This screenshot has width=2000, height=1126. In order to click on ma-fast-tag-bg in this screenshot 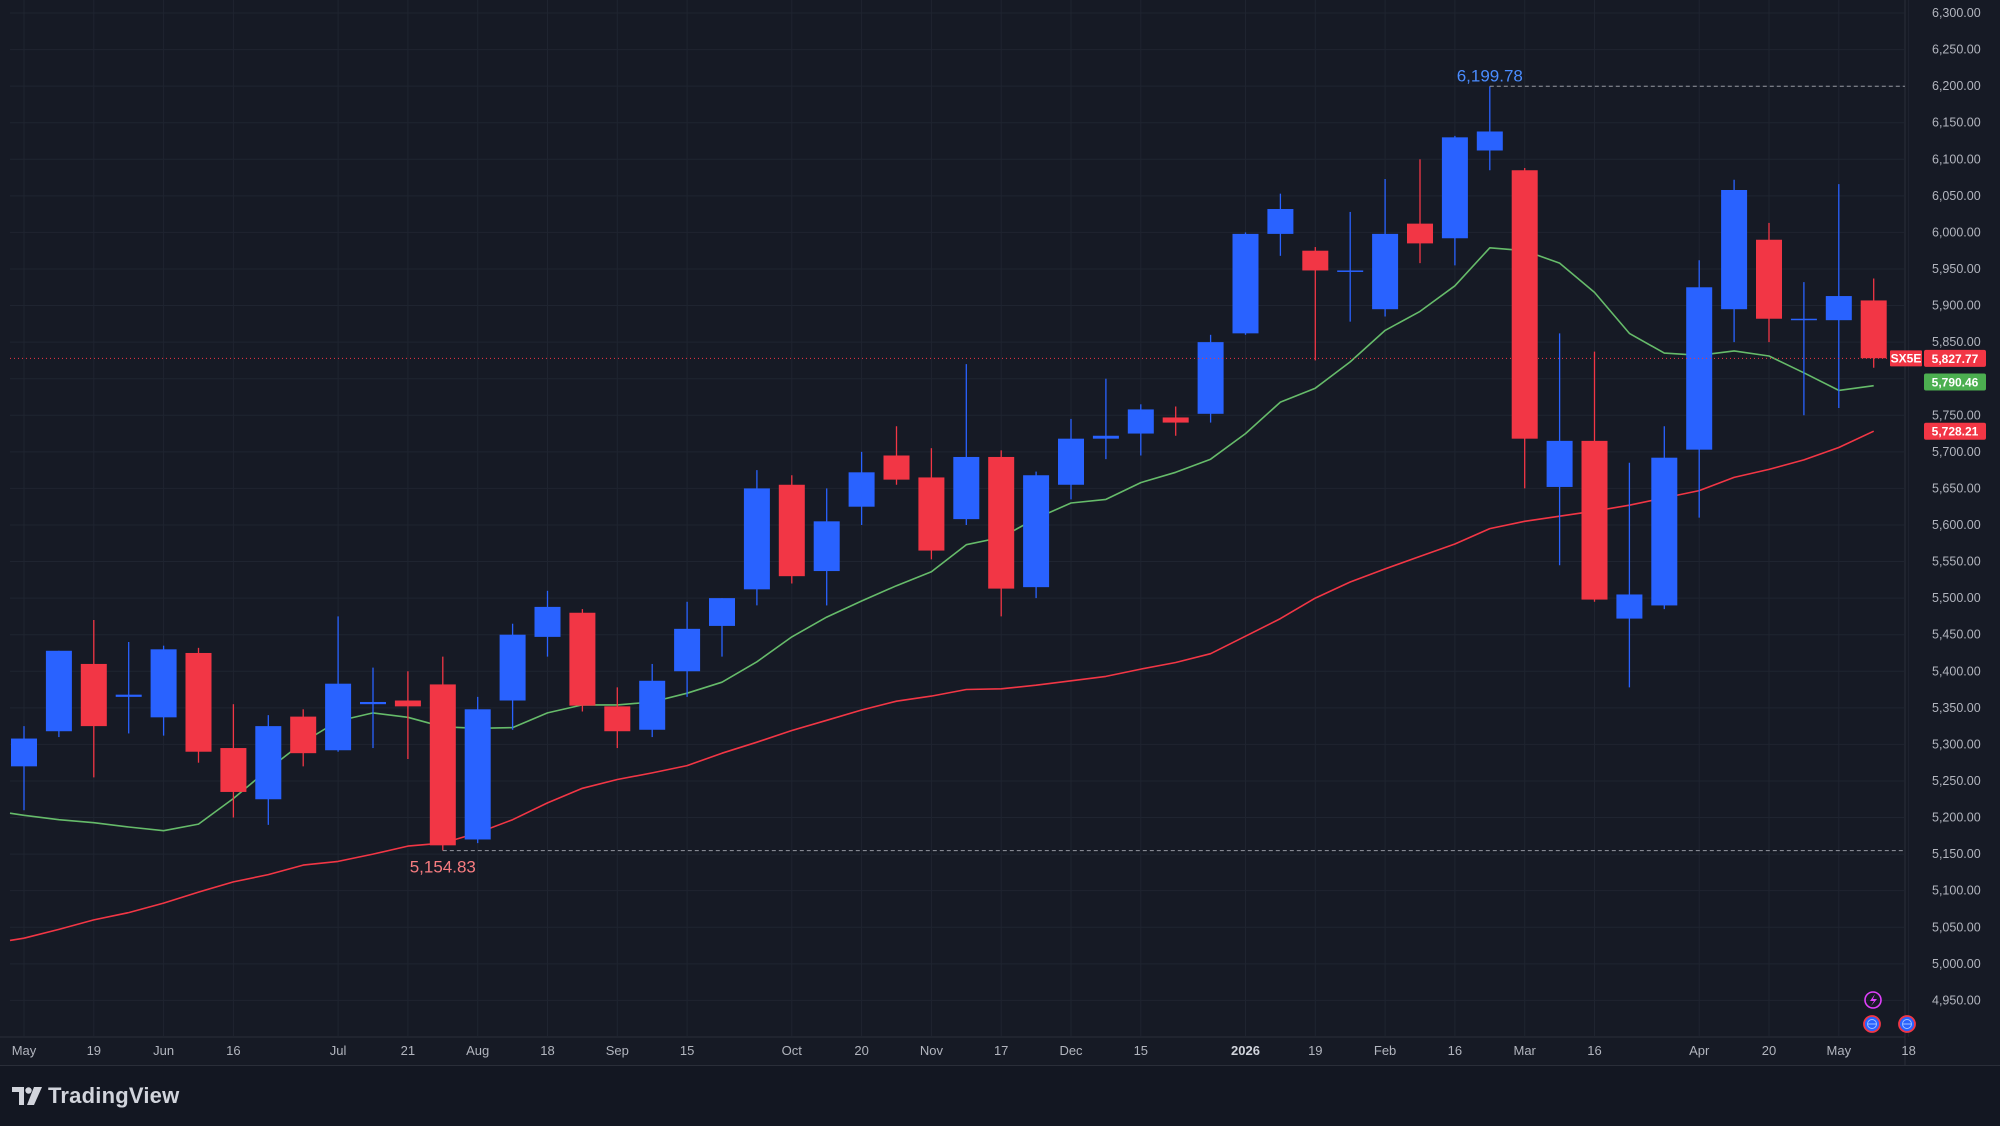, I will do `click(1955, 382)`.